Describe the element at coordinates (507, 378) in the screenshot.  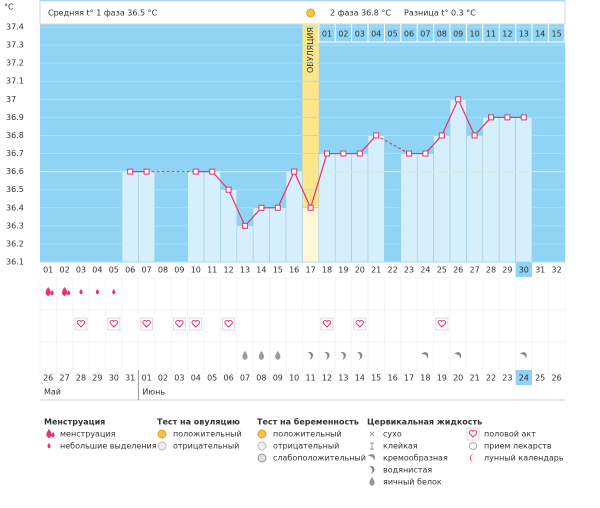
I see `date: 23` at that location.